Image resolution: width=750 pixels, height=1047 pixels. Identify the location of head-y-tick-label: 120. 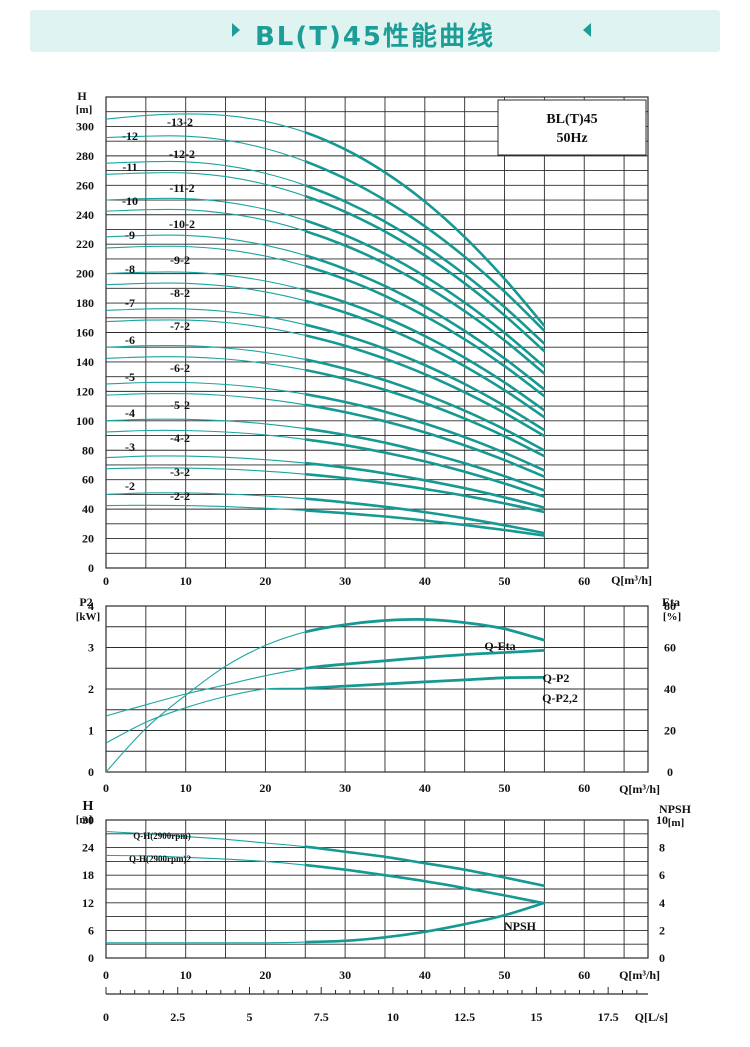
(85, 391).